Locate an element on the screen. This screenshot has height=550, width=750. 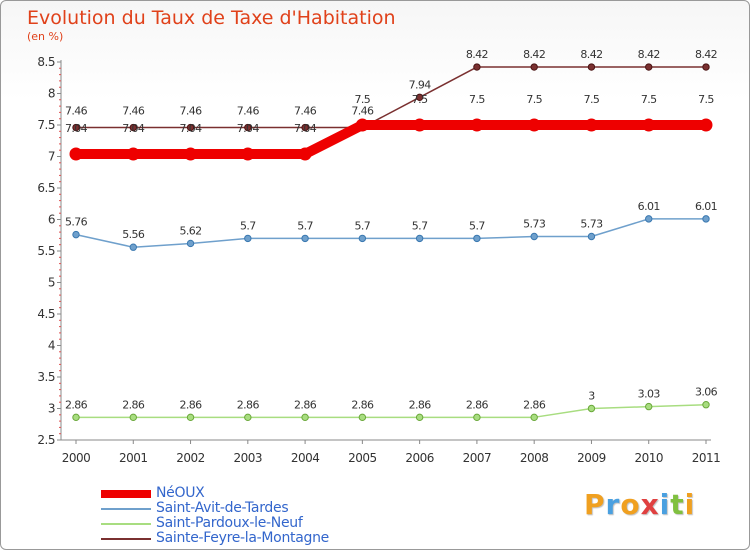
x-tick-label: 2006 is located at coordinates (419, 458).